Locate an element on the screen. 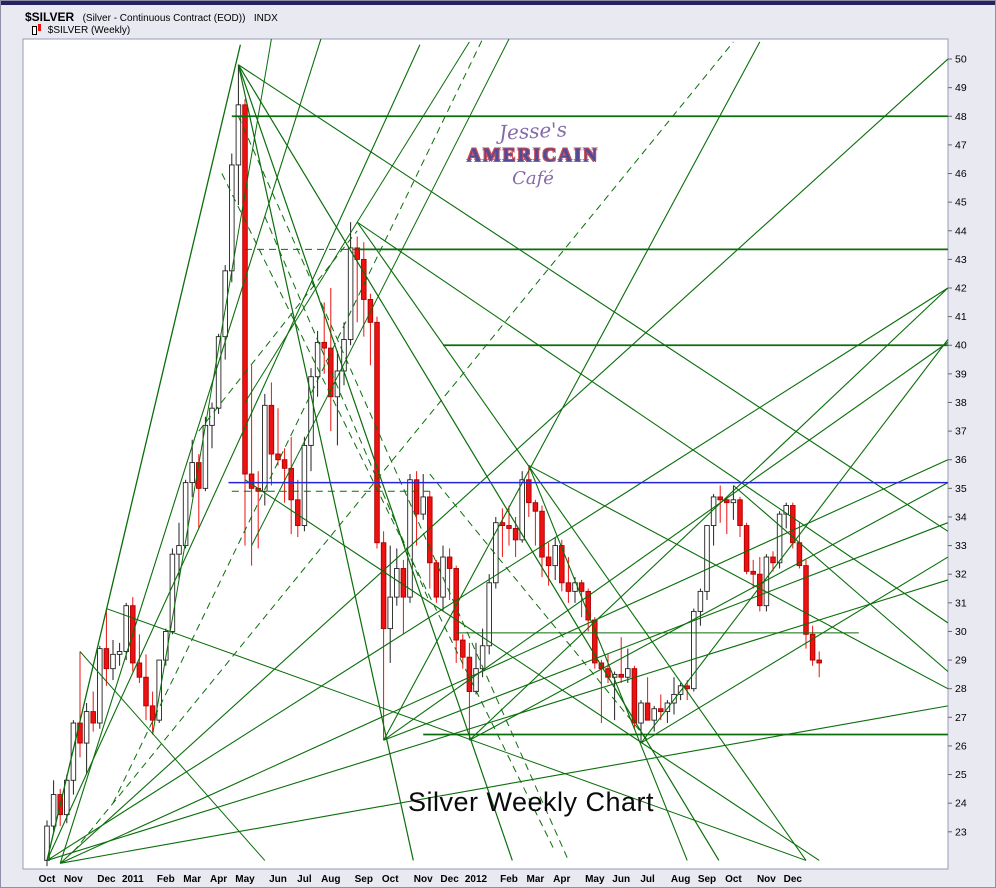 The width and height of the screenshot is (996, 888). svg-text: 2011 is located at coordinates (133, 879).